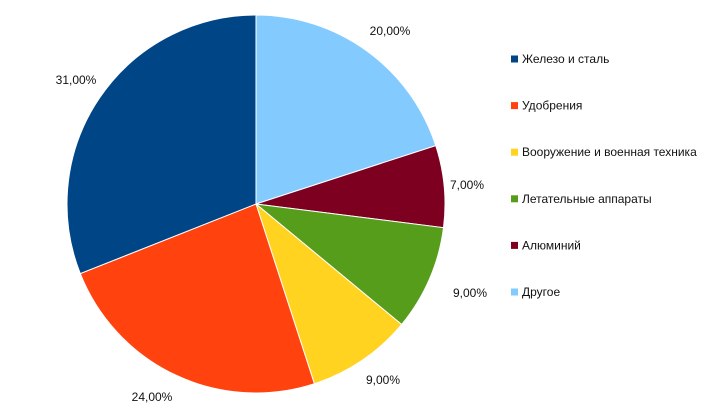 The image size is (721, 416). Describe the element at coordinates (541, 292) in the screenshot. I see `legend-label-6: Другое` at that location.